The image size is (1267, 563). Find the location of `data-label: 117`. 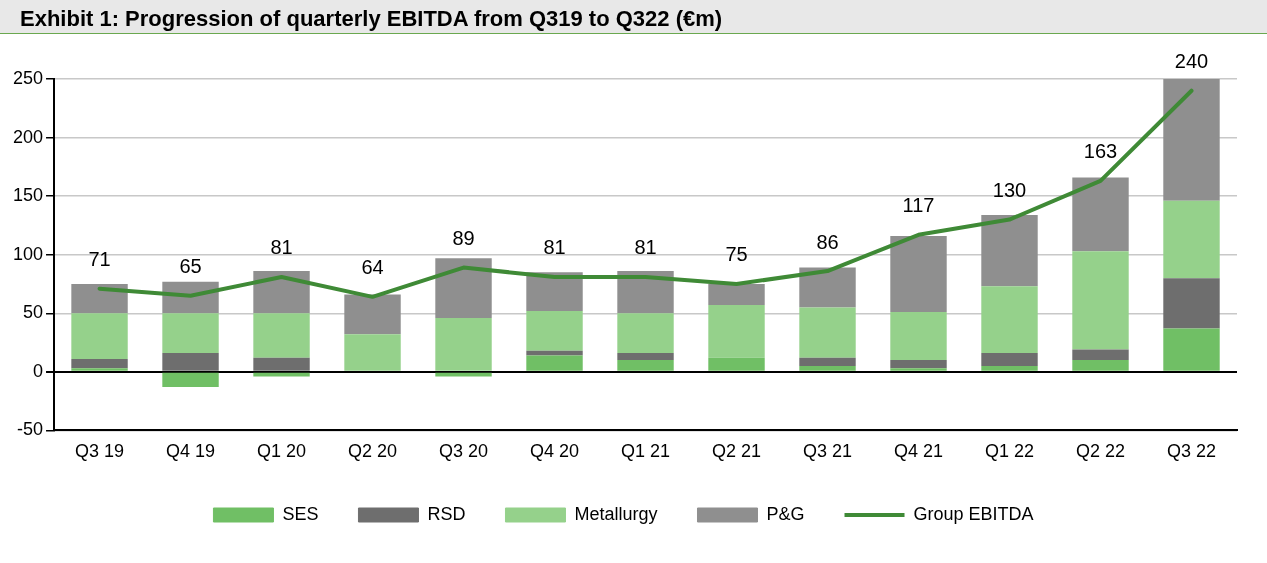

data-label: 117 is located at coordinates (918, 205).